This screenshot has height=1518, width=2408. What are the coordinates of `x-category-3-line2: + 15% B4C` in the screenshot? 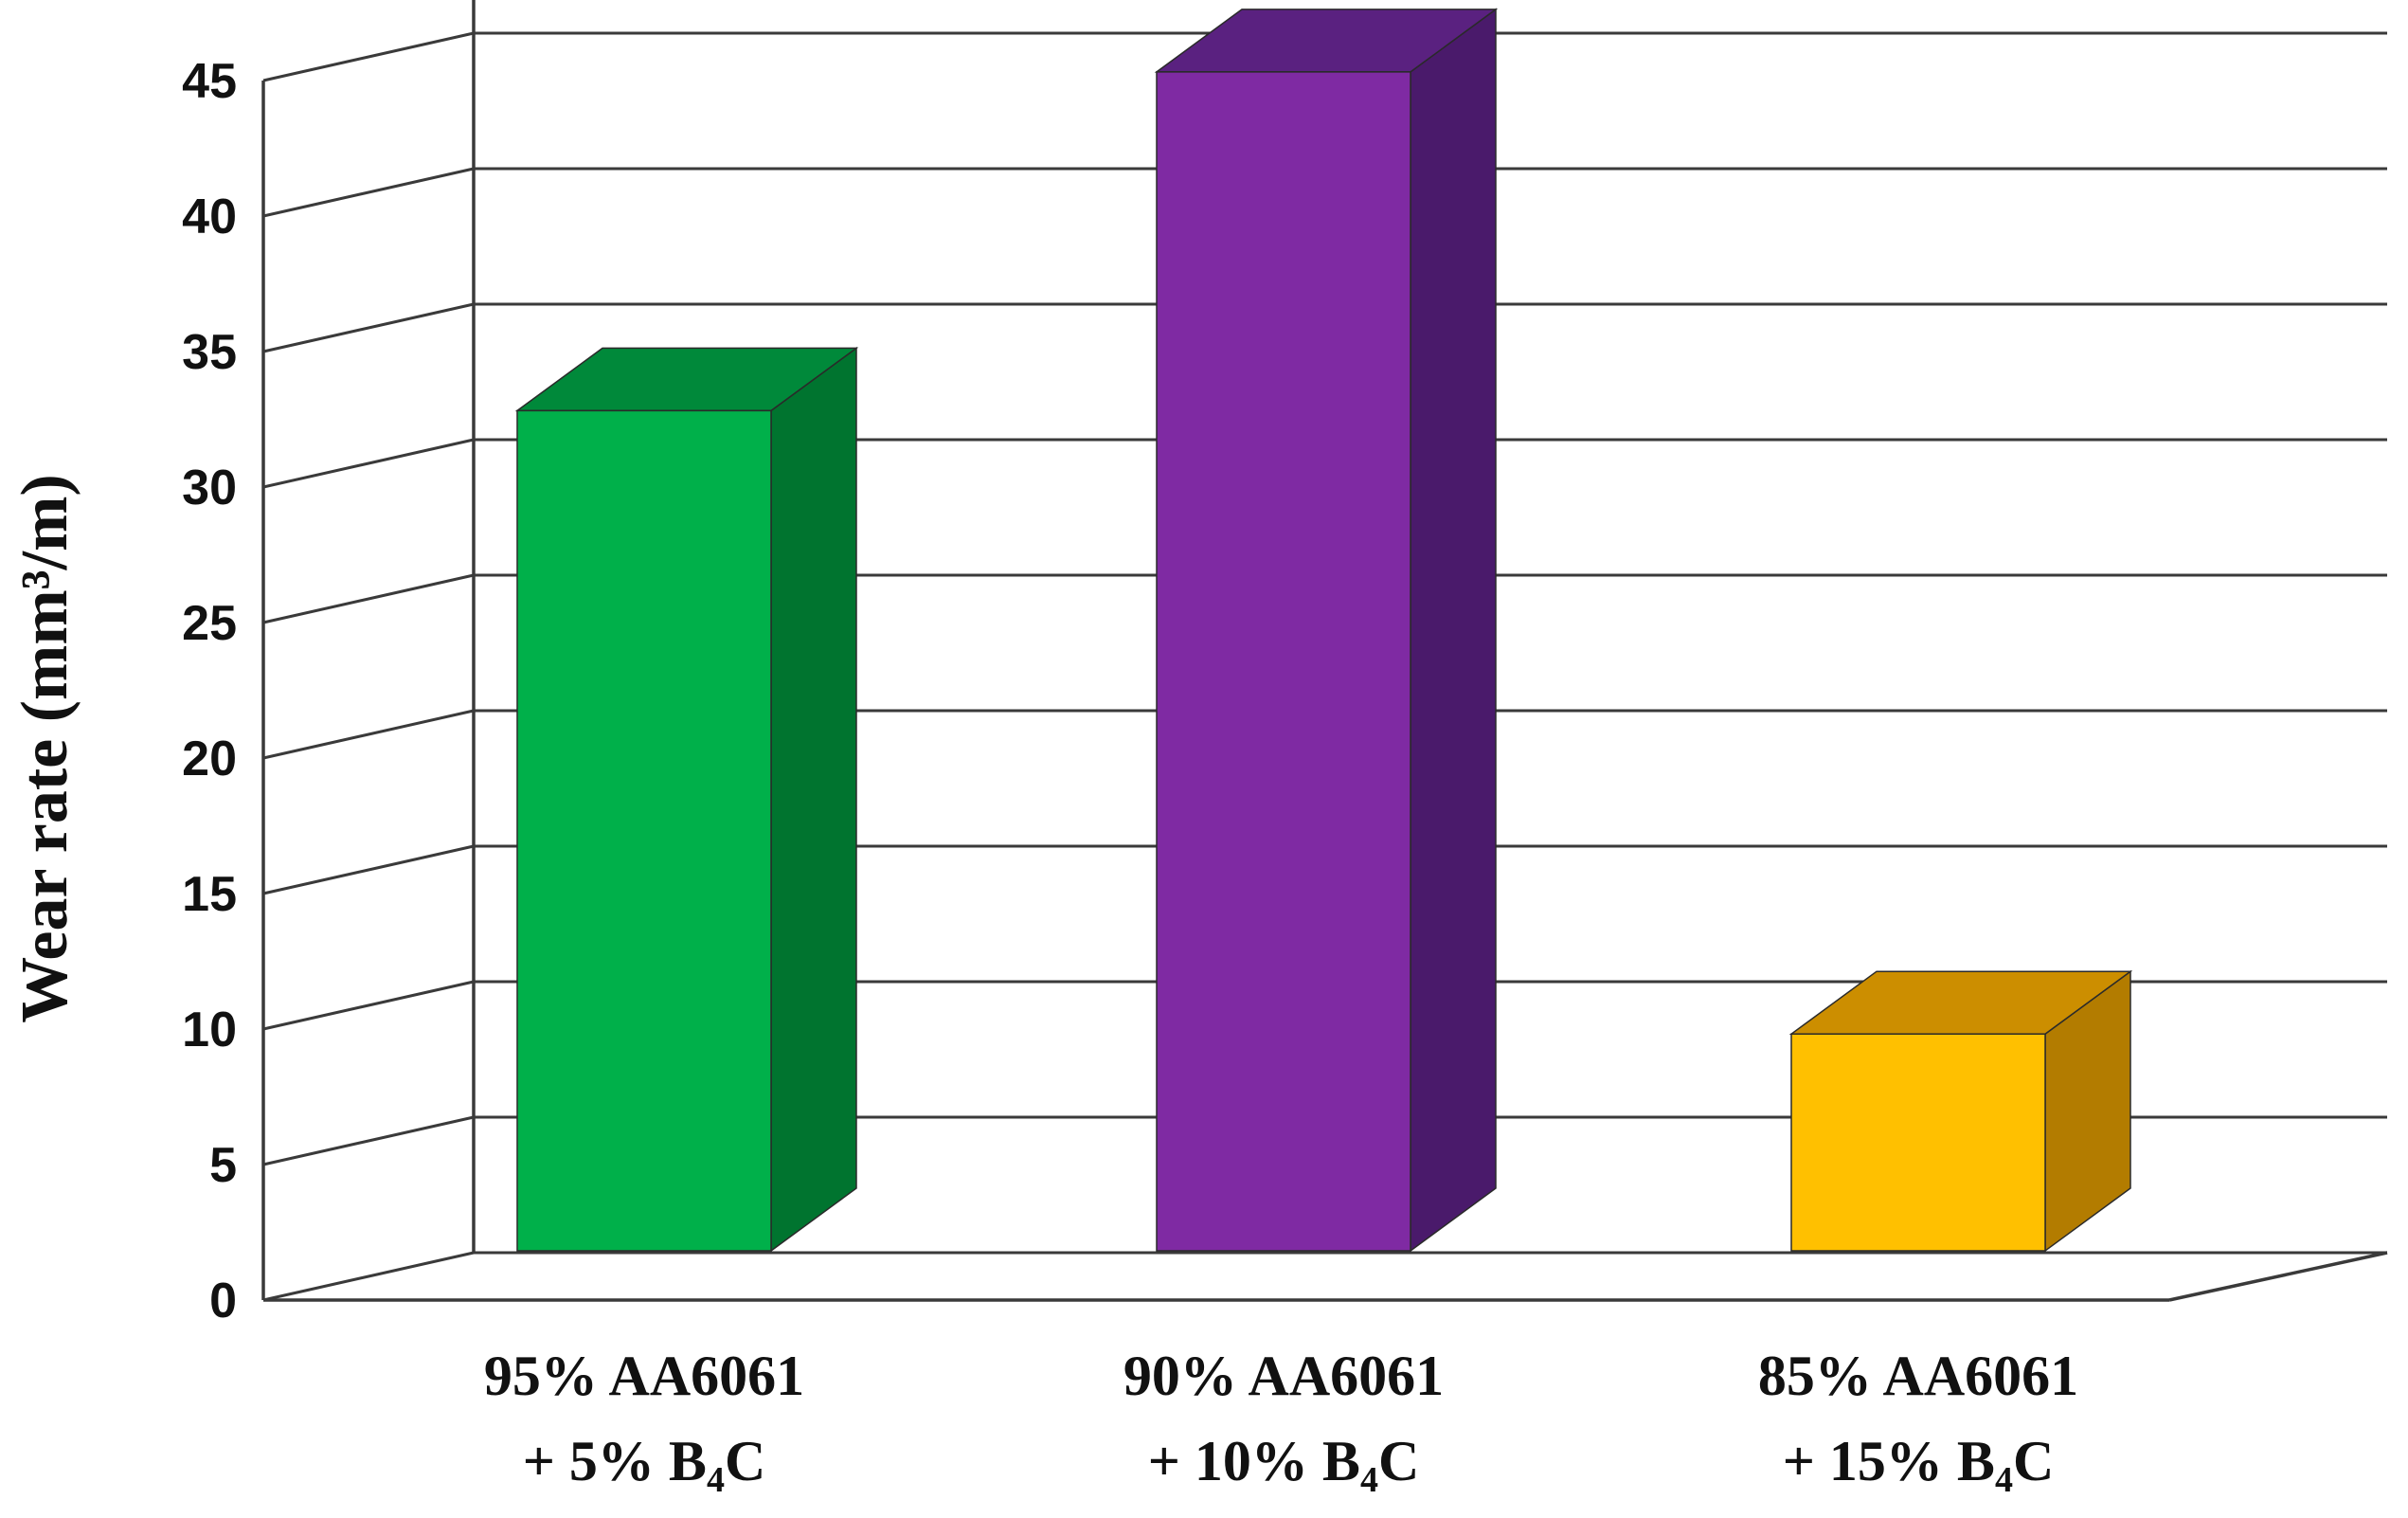 It's located at (1919, 1465).